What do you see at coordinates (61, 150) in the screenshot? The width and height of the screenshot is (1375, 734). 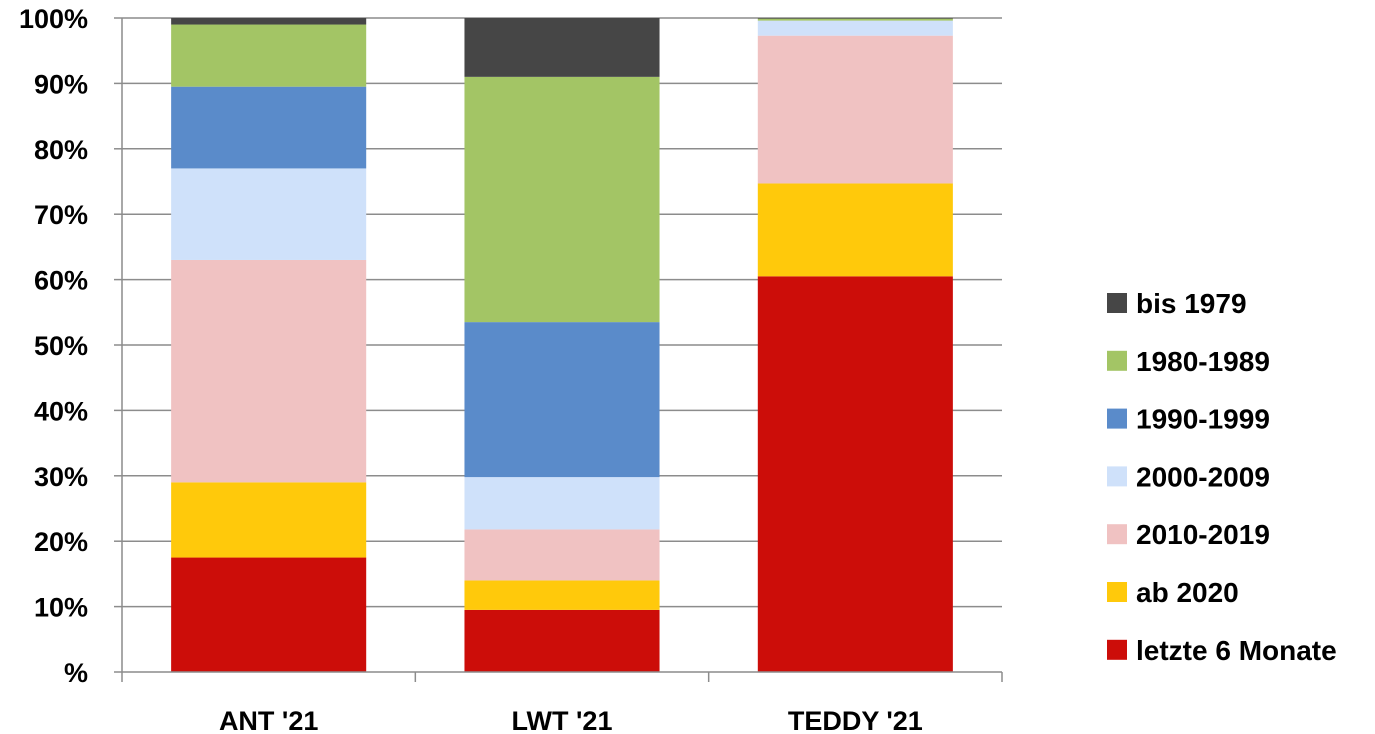 I see `y-tick-label: 80%` at bounding box center [61, 150].